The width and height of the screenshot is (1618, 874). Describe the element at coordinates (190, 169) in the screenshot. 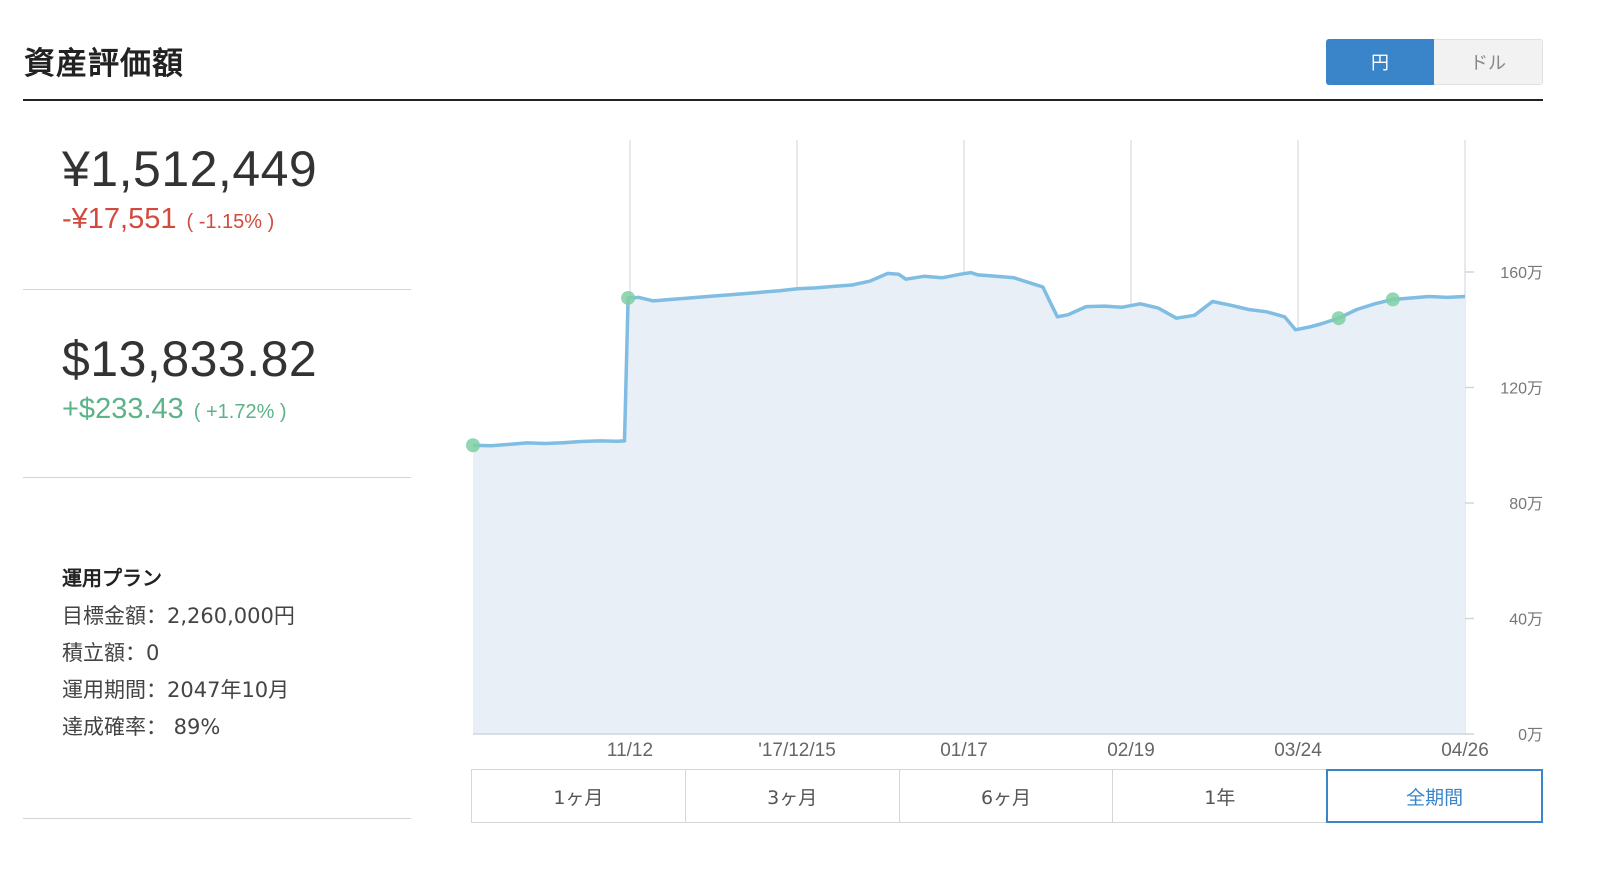

I see `yen-total-value: ¥1,512,449` at that location.